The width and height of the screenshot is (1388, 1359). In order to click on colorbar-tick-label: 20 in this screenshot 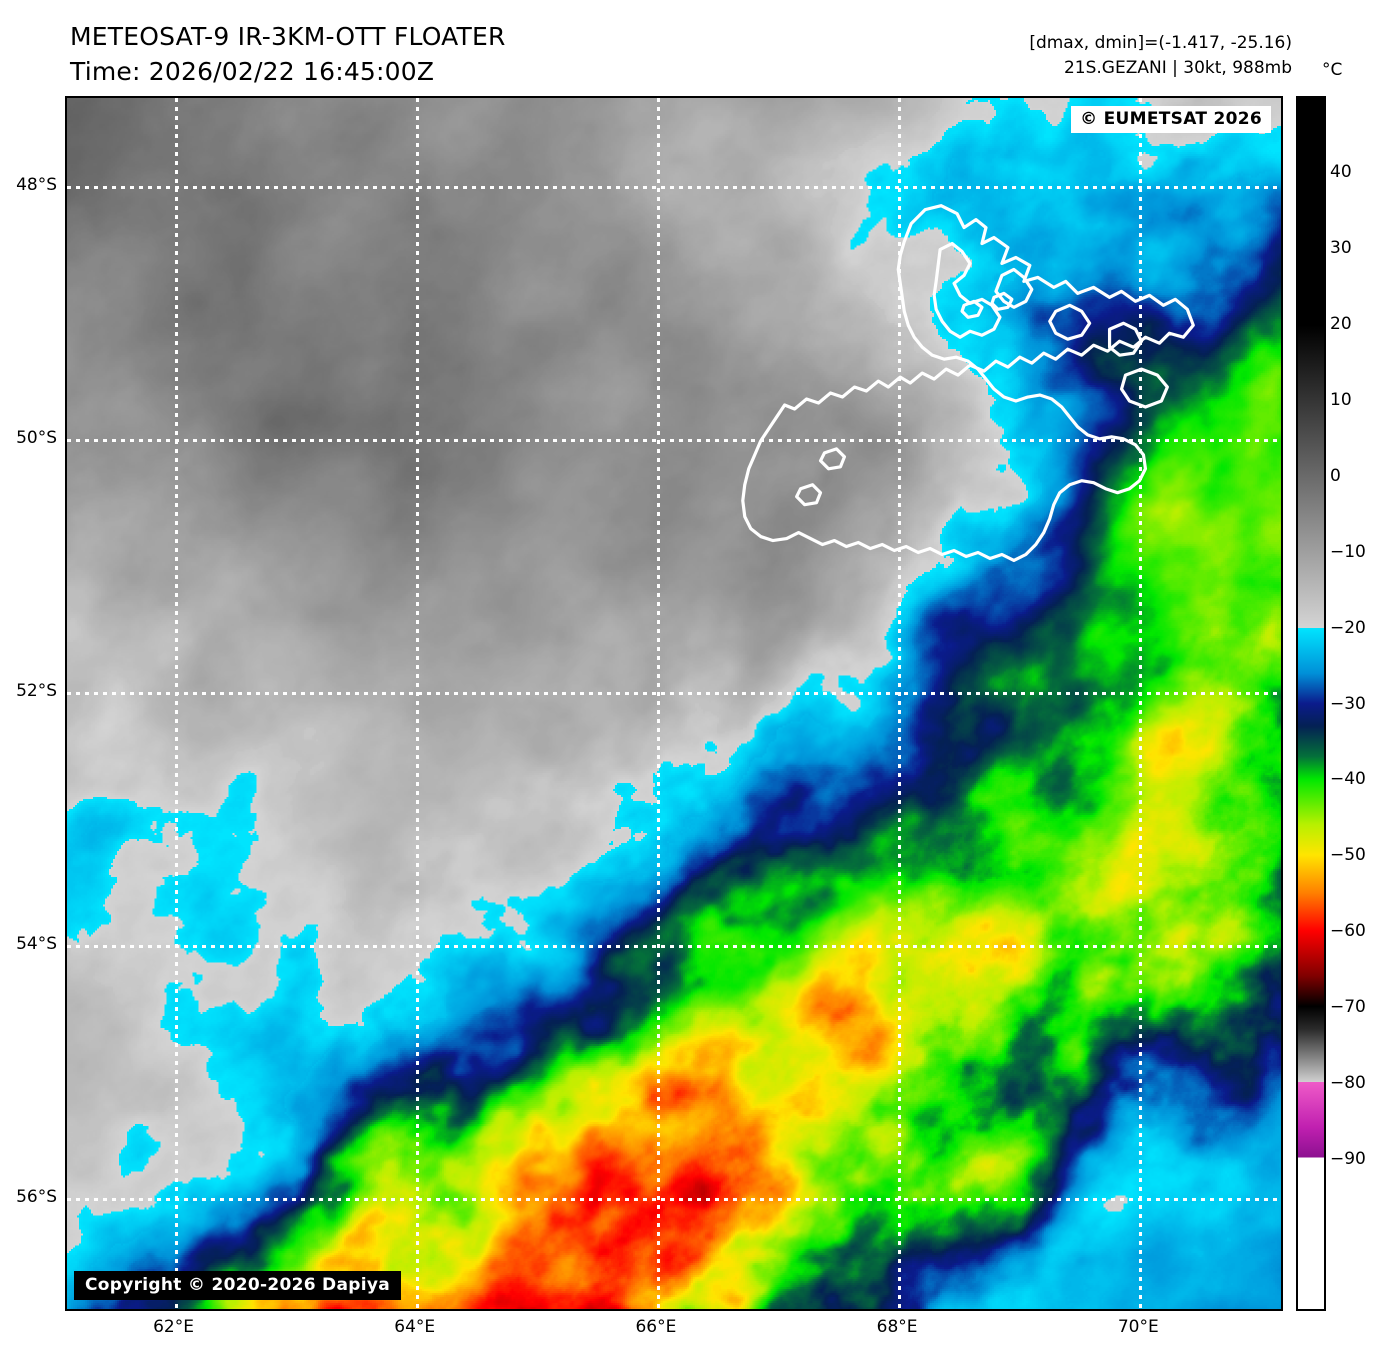, I will do `click(1341, 323)`.